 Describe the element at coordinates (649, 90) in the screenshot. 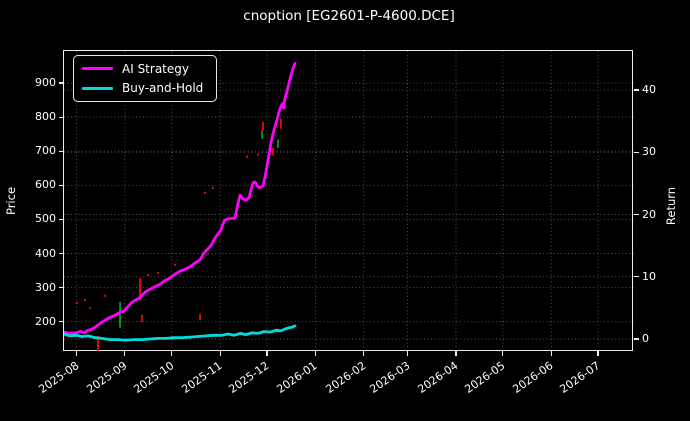

I see `y-tick-label-right: 40` at that location.